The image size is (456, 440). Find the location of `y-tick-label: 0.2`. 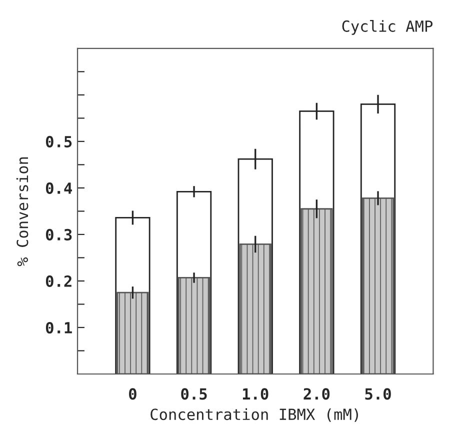

y-tick-label: 0.2 is located at coordinates (59, 281).